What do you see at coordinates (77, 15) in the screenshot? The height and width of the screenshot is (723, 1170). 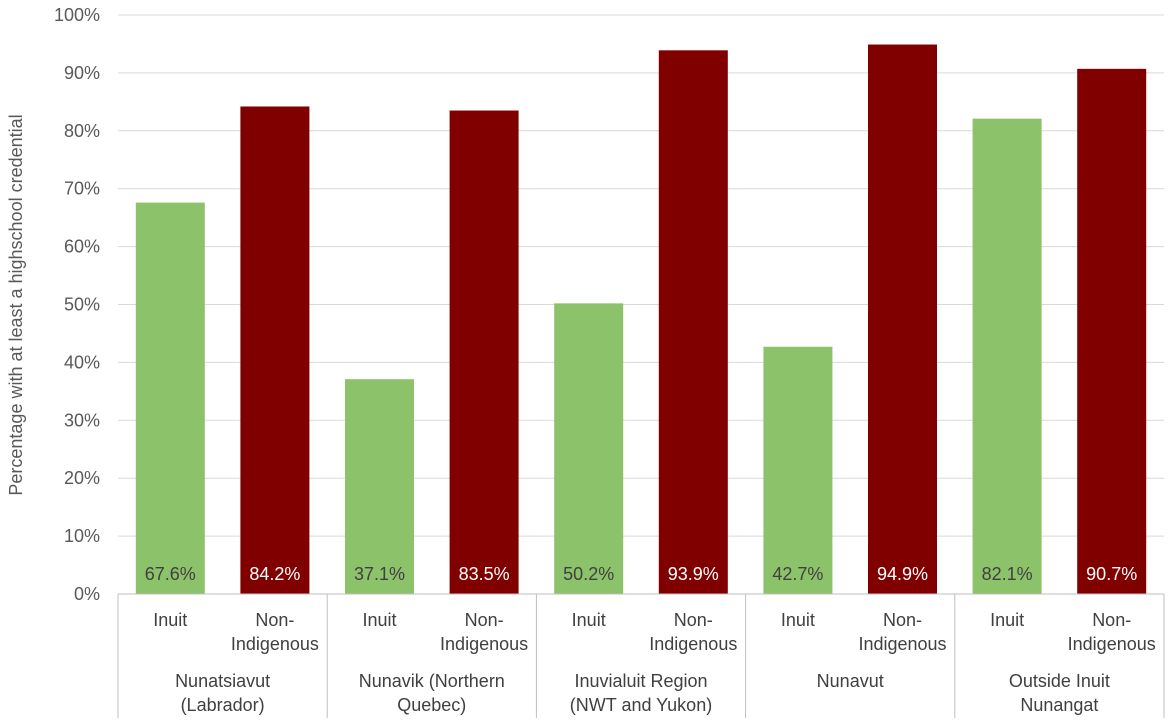 I see `y-tick-label: 100%` at bounding box center [77, 15].